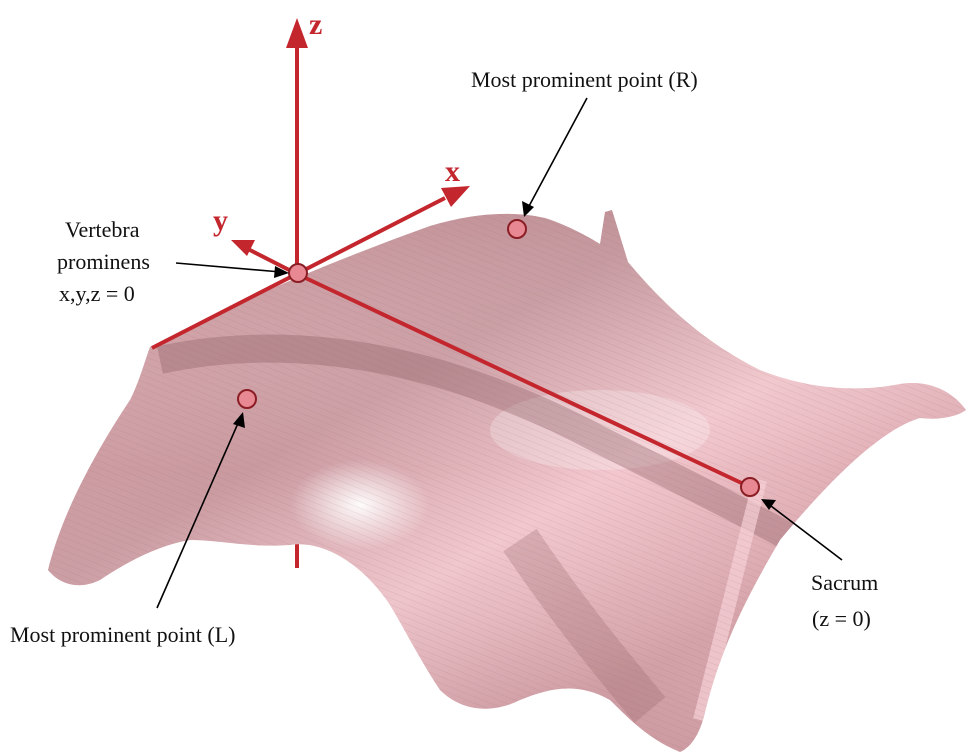  I want to click on z-axis-label: z, so click(315, 24).